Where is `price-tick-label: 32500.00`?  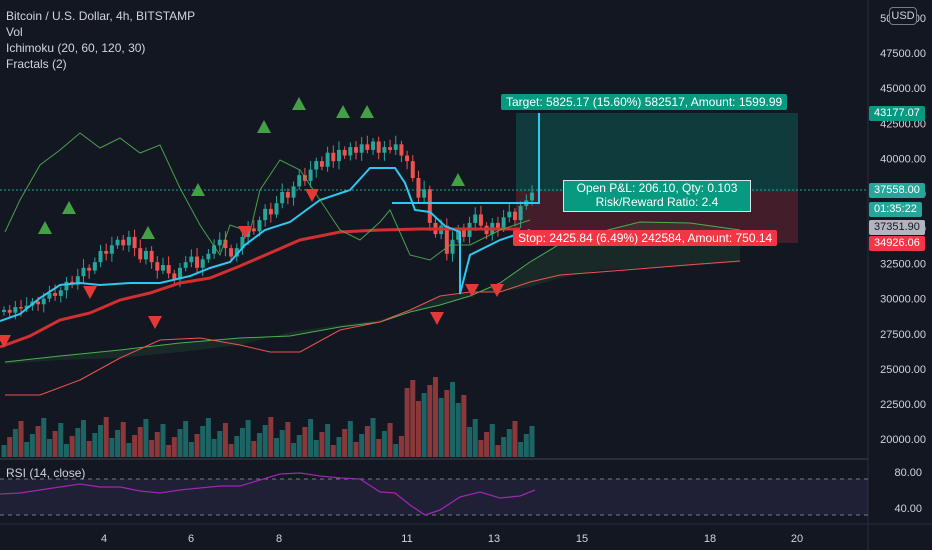
price-tick-label: 32500.00 is located at coordinates (903, 265).